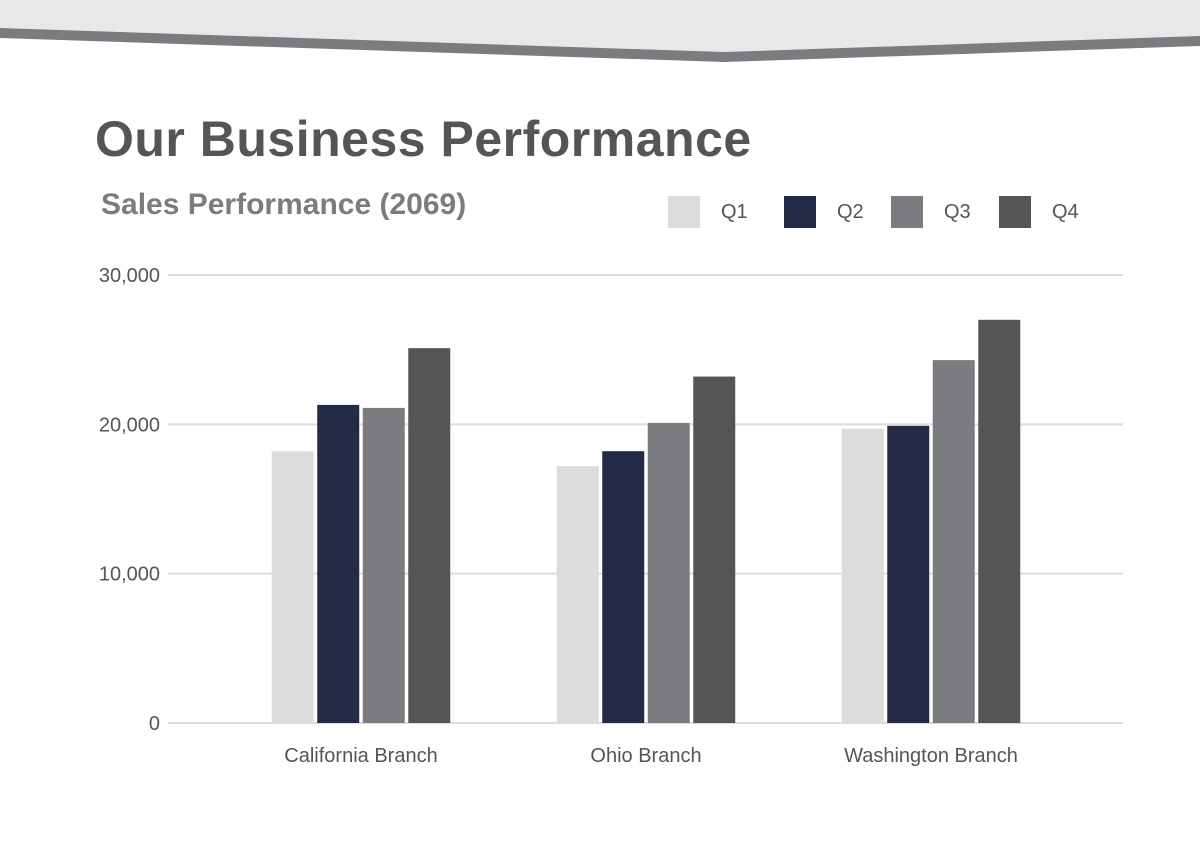  I want to click on header-band, so click(600, 31).